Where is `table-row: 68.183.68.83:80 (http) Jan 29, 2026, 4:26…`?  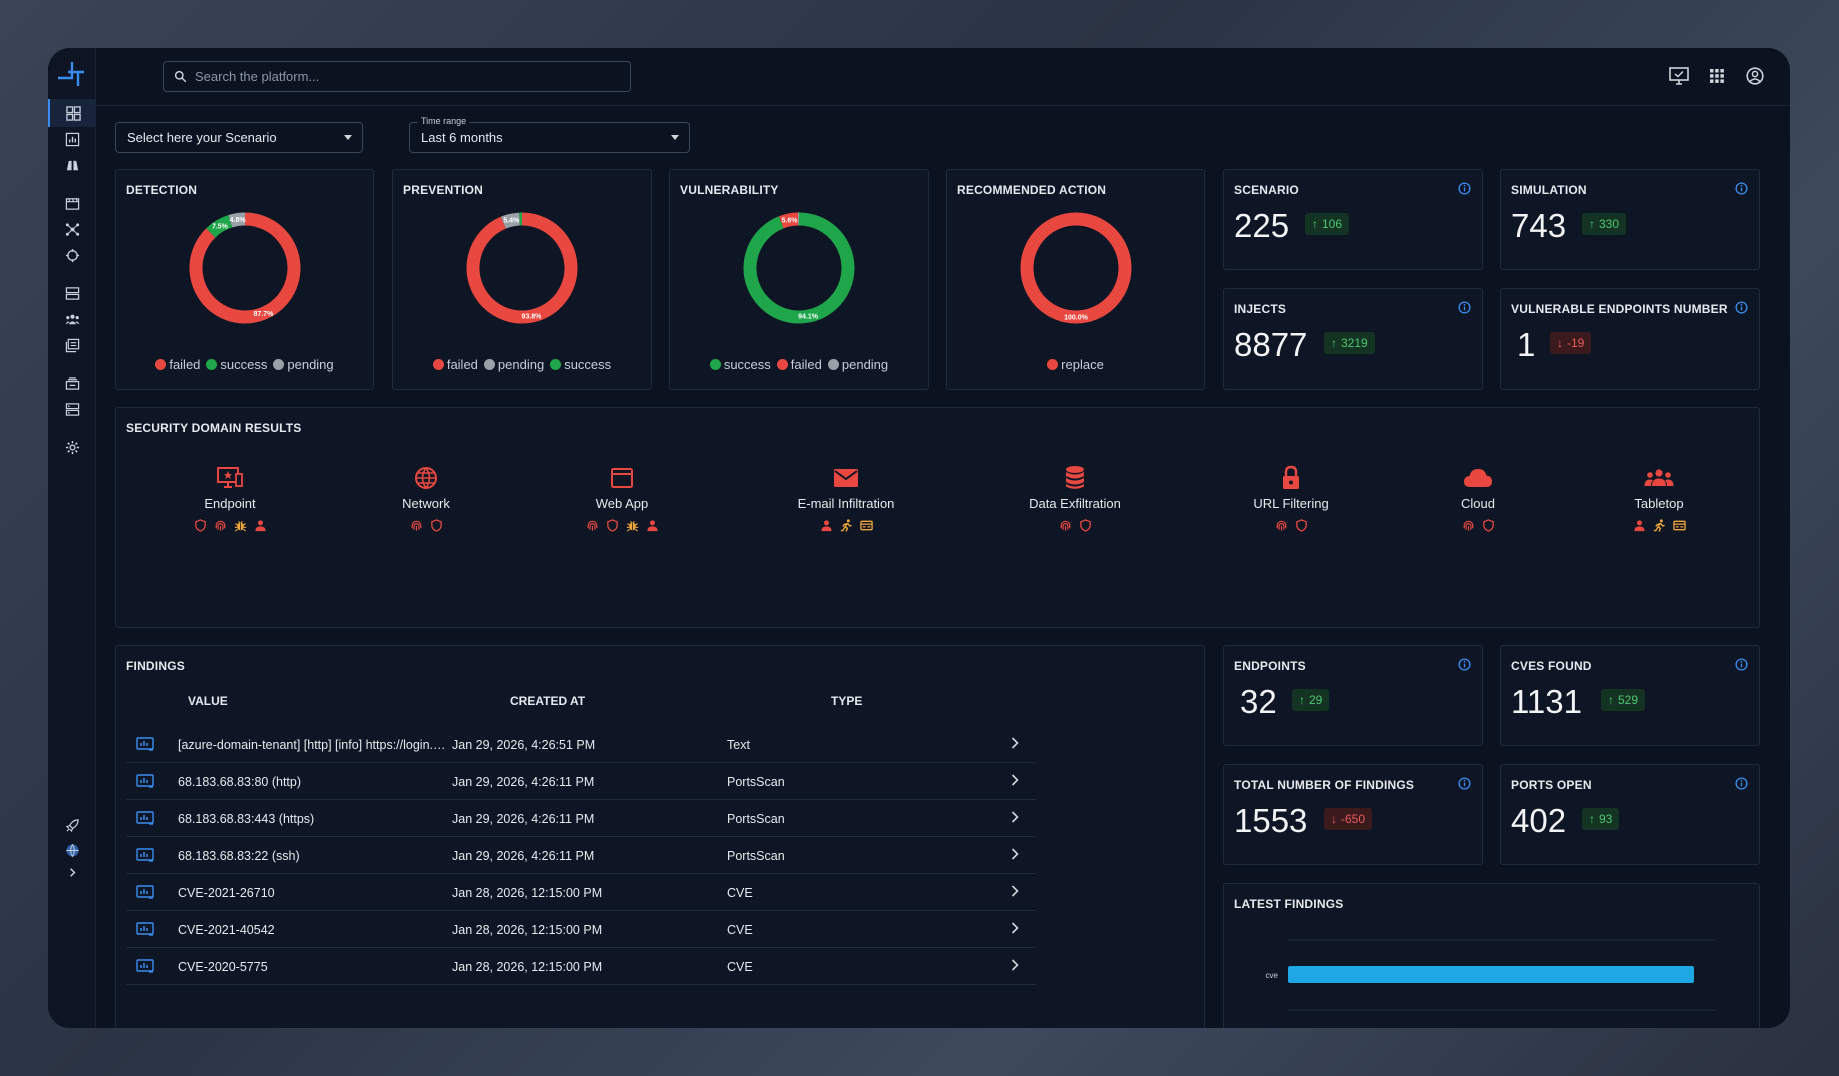 table-row: 68.183.68.83:80 (http) Jan 29, 2026, 4:26… is located at coordinates (581, 781).